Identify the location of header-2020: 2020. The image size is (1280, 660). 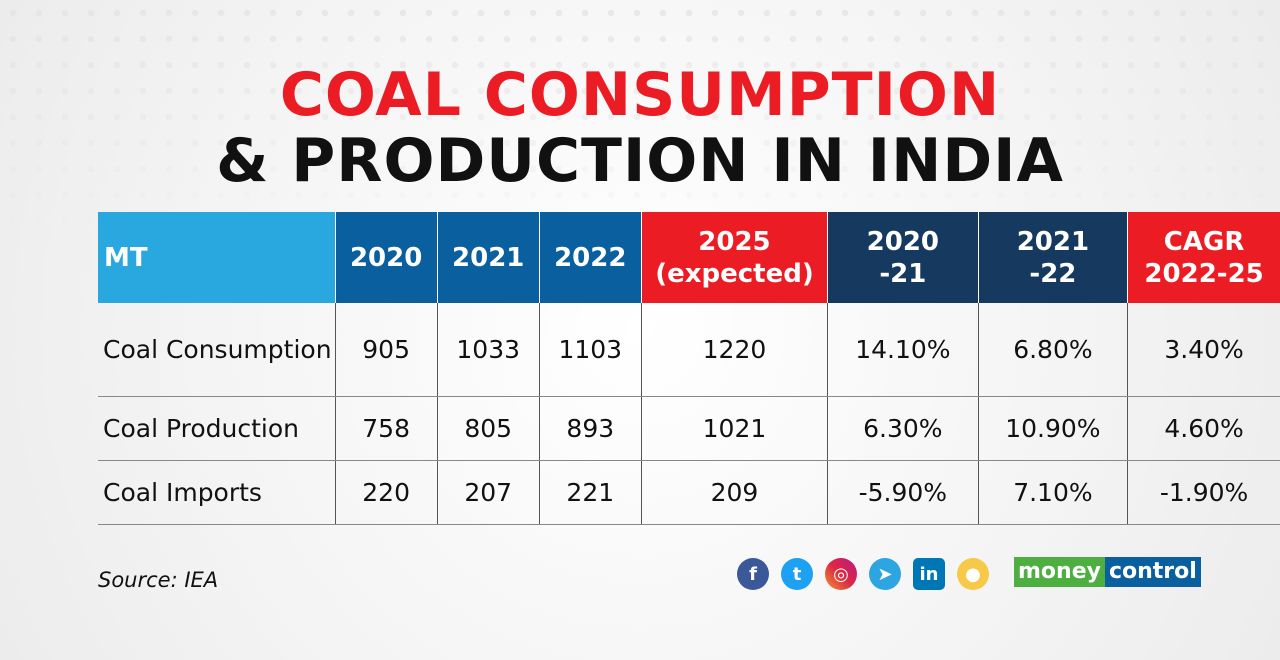
(386, 257).